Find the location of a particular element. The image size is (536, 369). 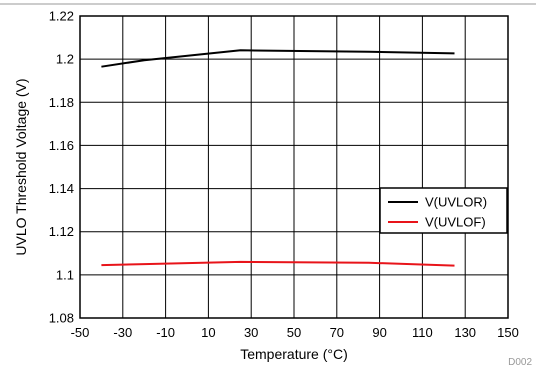

legend-box is located at coordinates (443, 210).